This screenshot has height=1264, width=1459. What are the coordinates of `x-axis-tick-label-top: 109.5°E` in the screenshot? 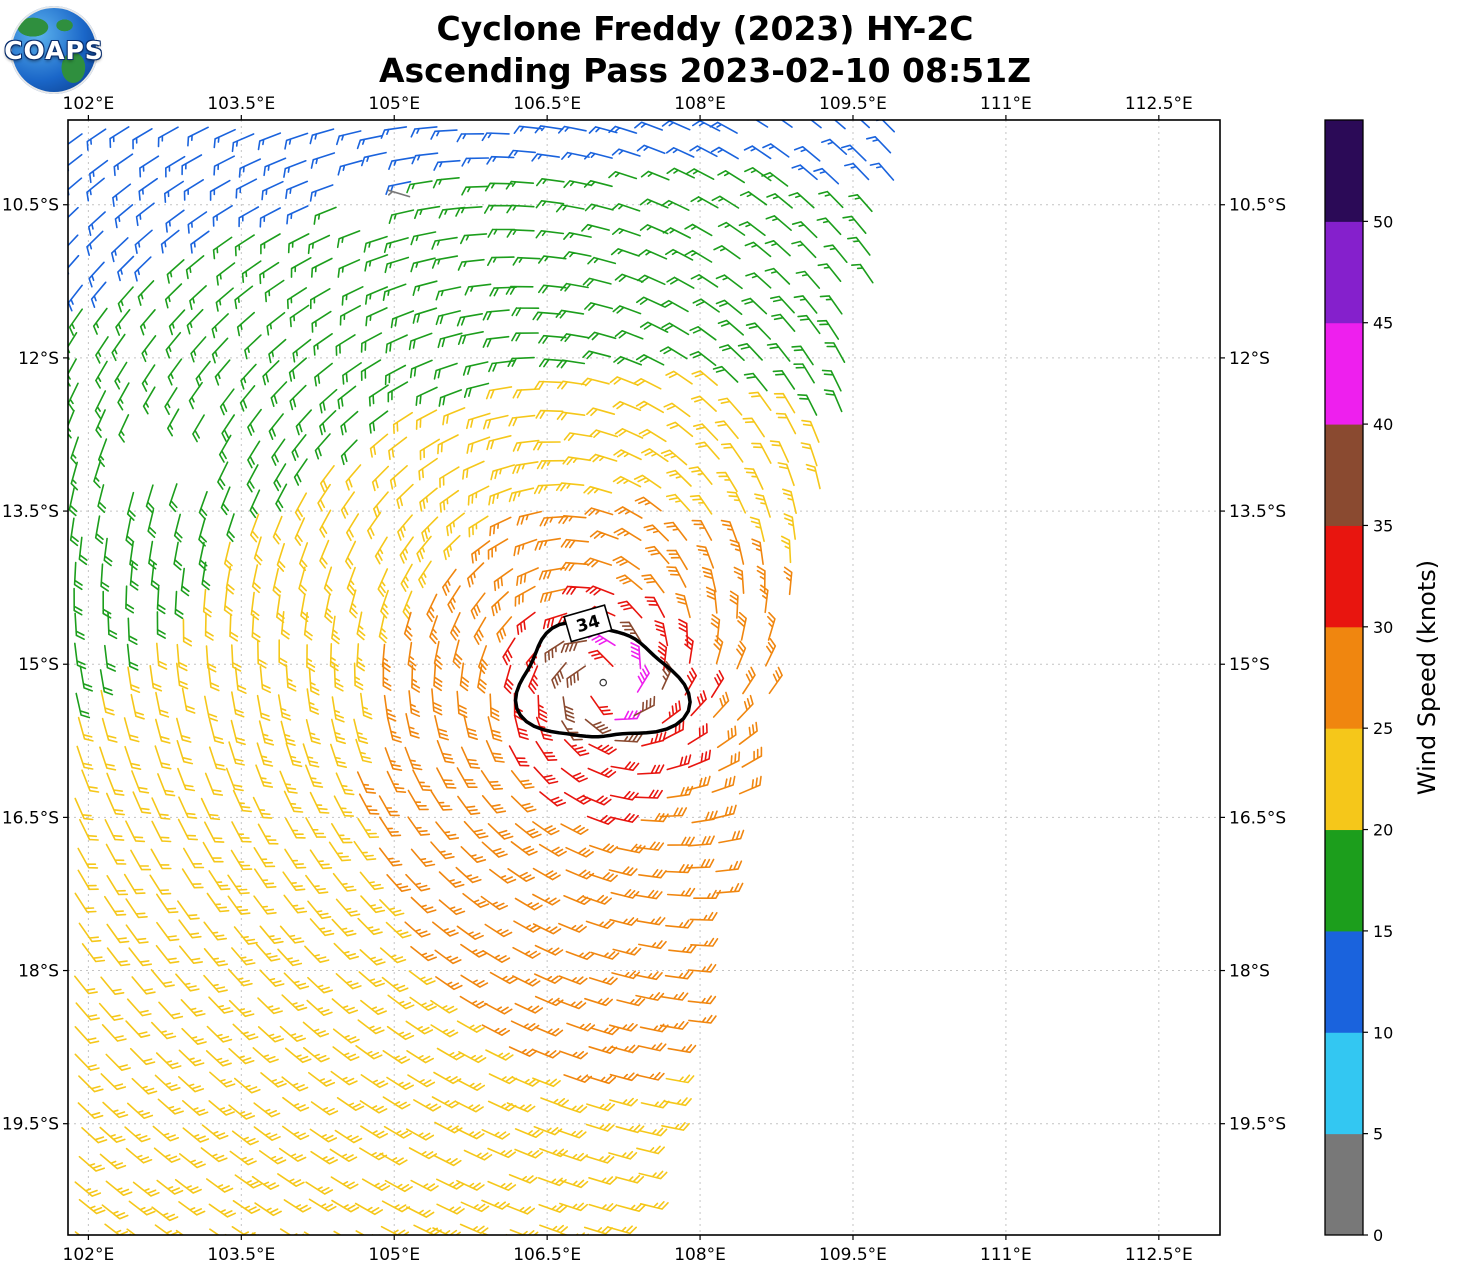 It's located at (853, 104).